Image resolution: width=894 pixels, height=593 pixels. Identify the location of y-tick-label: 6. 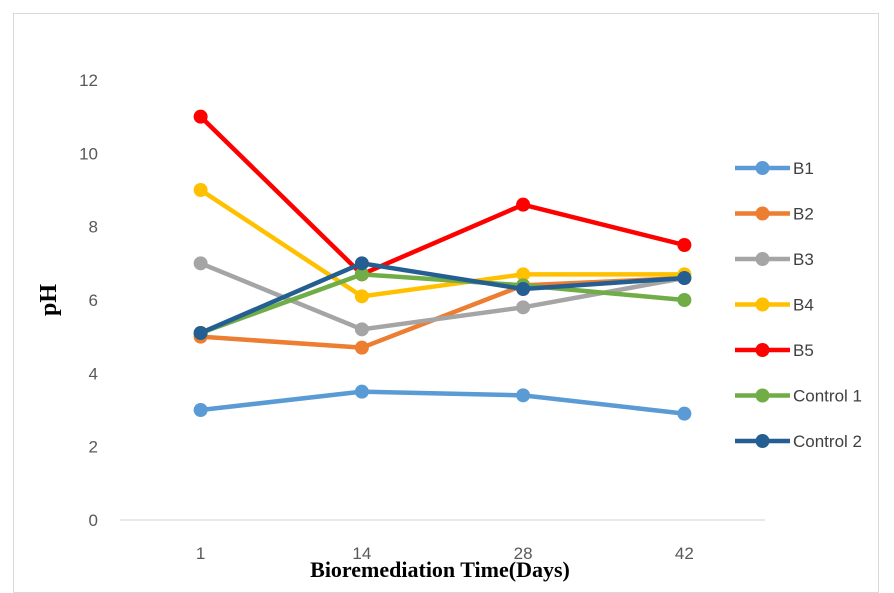
(93, 300).